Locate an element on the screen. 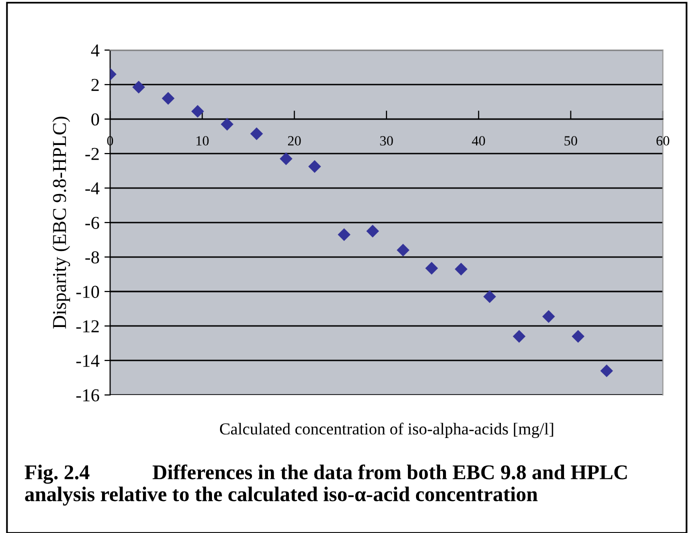  caption: Fig. 2.4 Differences in the data from both EBC 9.8 and HPLC analysis relative to the calculated iso-α-acid concentration is located at coordinates (325, 485).